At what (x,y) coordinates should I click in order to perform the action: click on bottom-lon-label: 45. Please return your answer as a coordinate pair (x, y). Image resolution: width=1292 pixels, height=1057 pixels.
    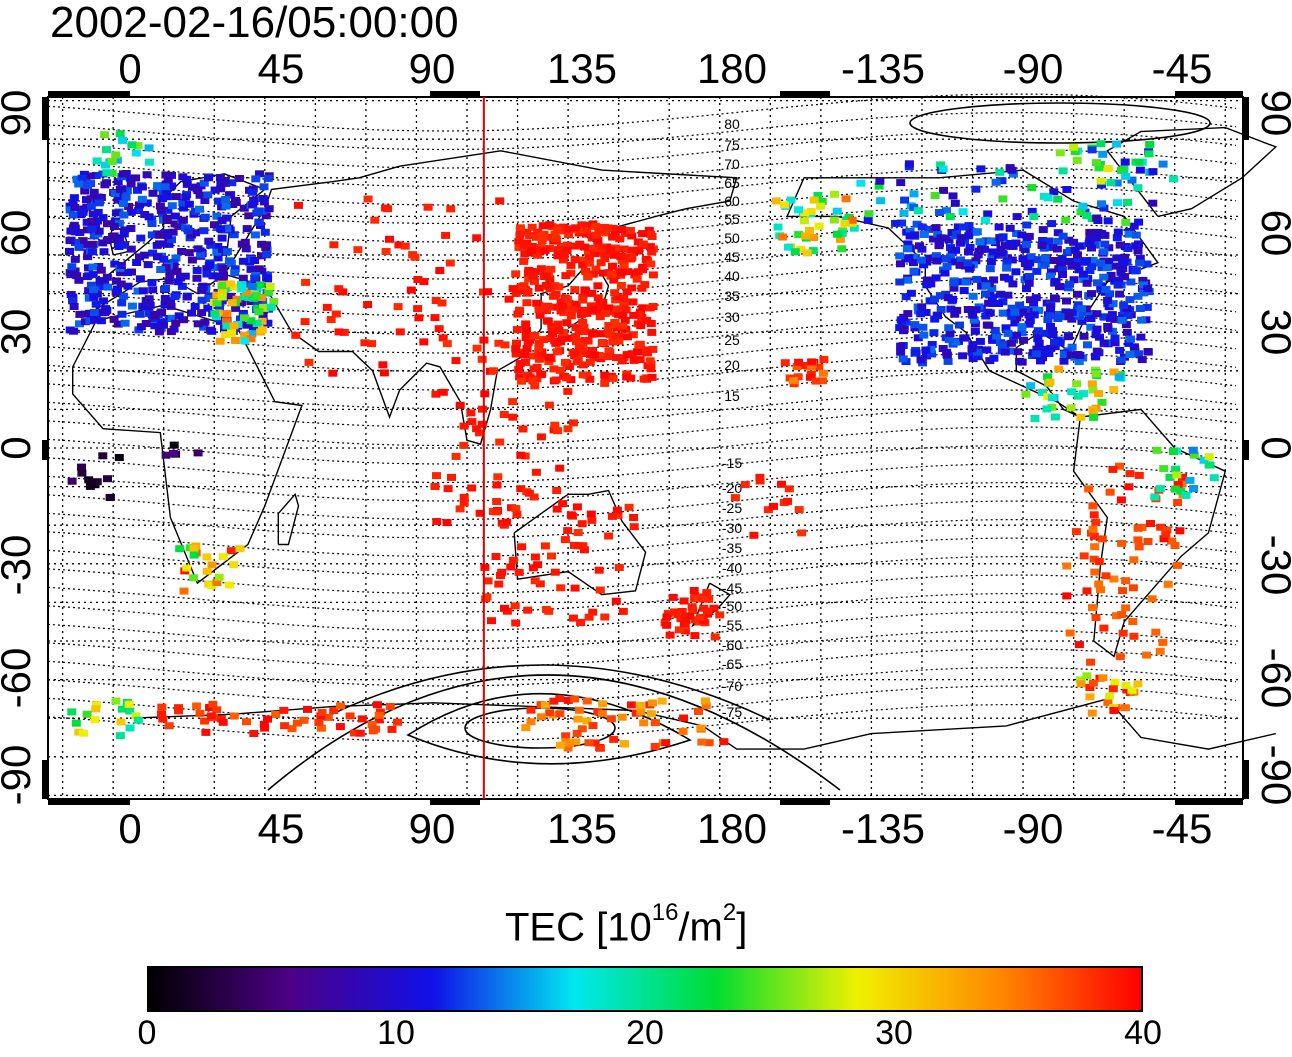
    Looking at the image, I should click on (281, 828).